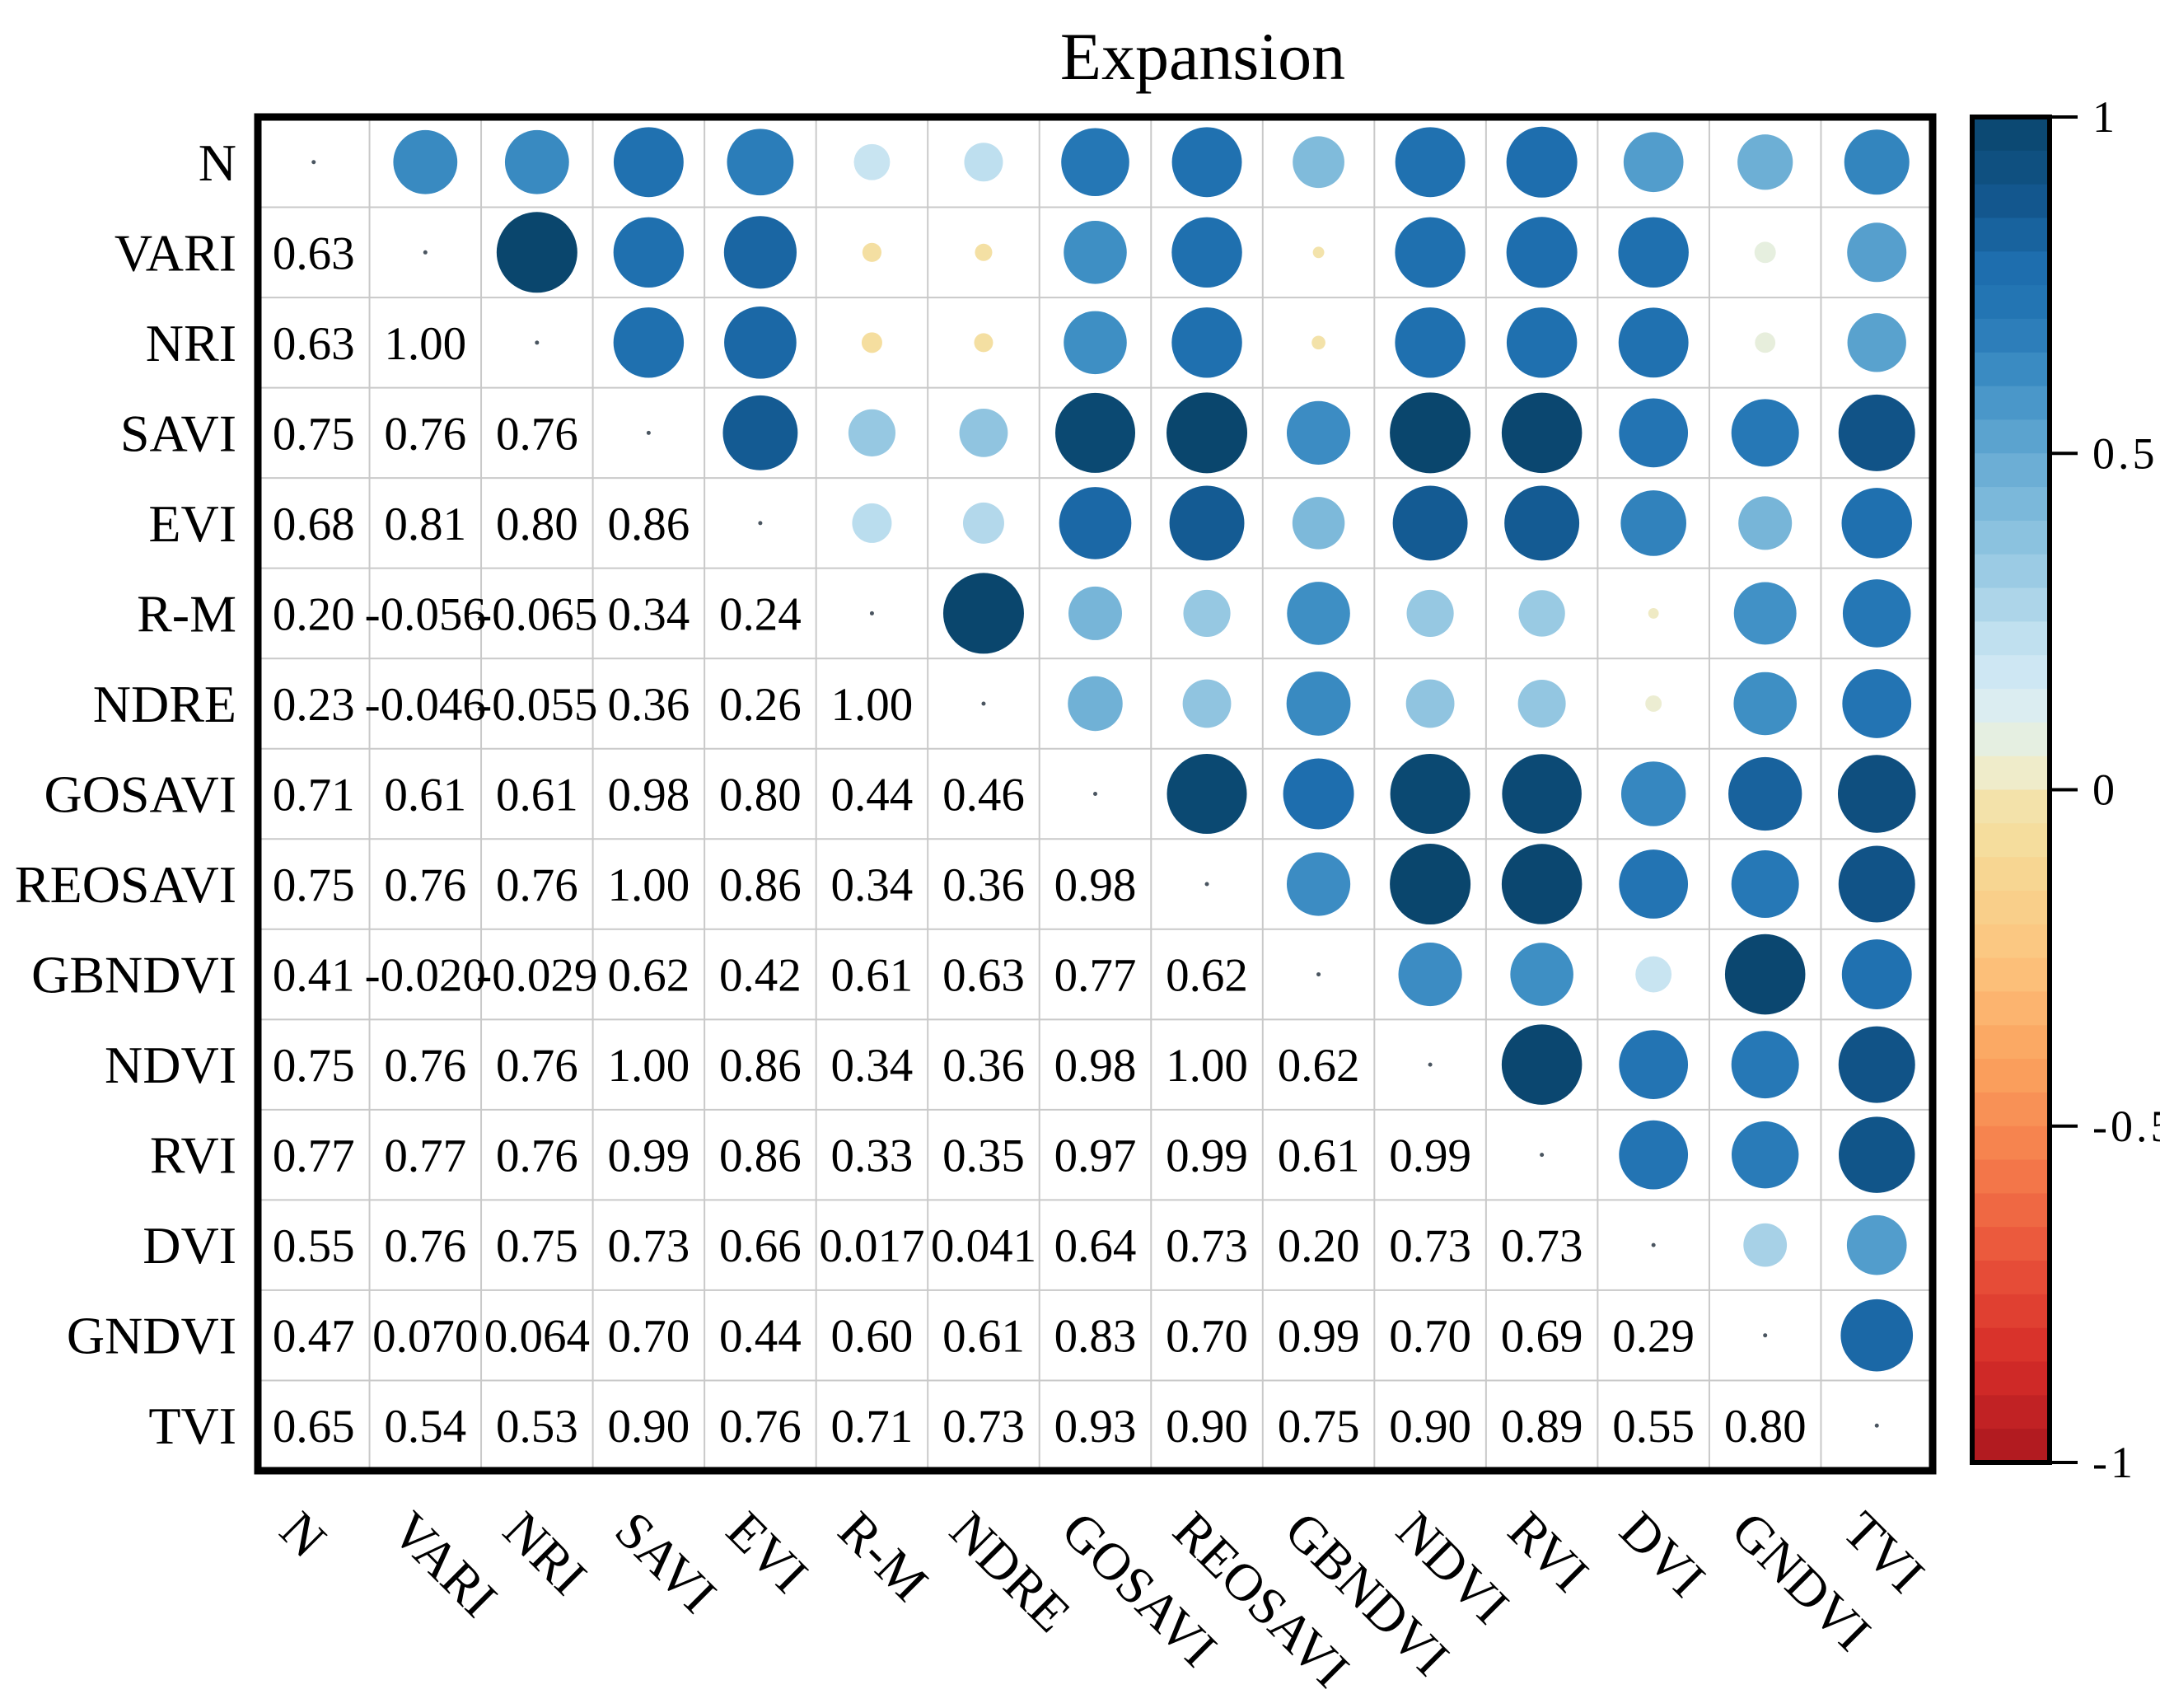 The image size is (2160, 1708). I want to click on correlation-value: 0.63, so click(314, 344).